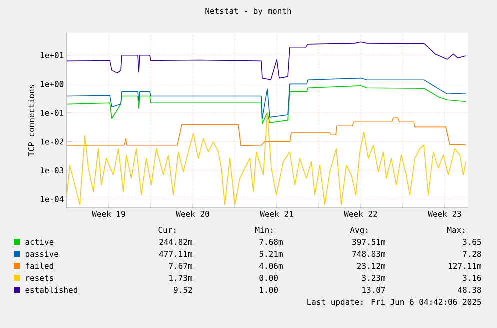 Image resolution: width=497 pixels, height=328 pixels. What do you see at coordinates (277, 214) in the screenshot?
I see `x-tick-label: Week 21` at bounding box center [277, 214].